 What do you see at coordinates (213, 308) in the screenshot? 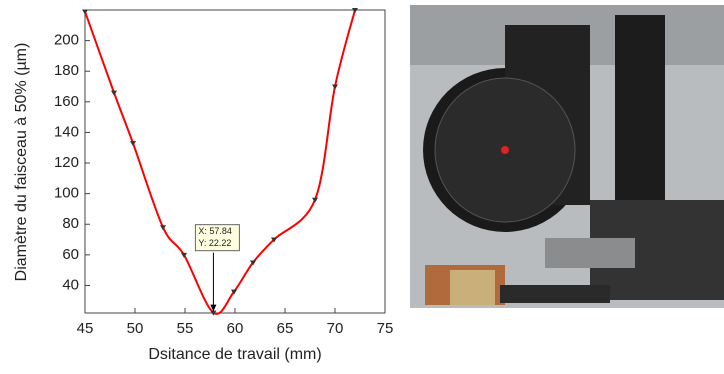
I see `tip-arrowhead` at bounding box center [213, 308].